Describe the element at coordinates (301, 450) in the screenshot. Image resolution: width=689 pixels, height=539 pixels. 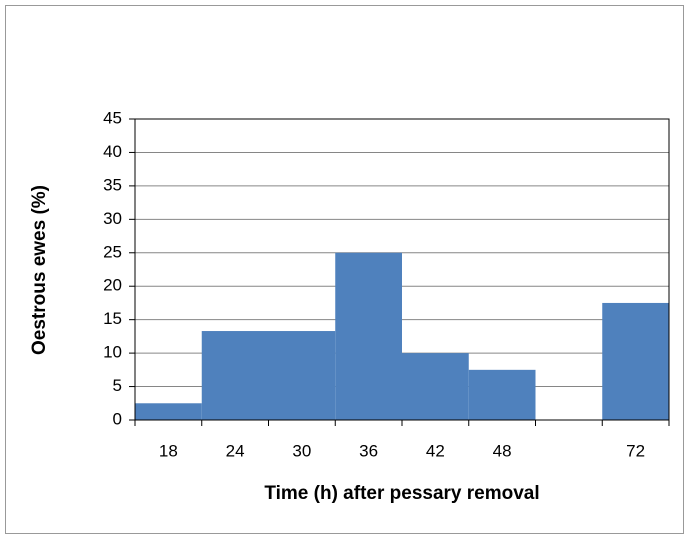
I see `x-tick-label: 30` at that location.